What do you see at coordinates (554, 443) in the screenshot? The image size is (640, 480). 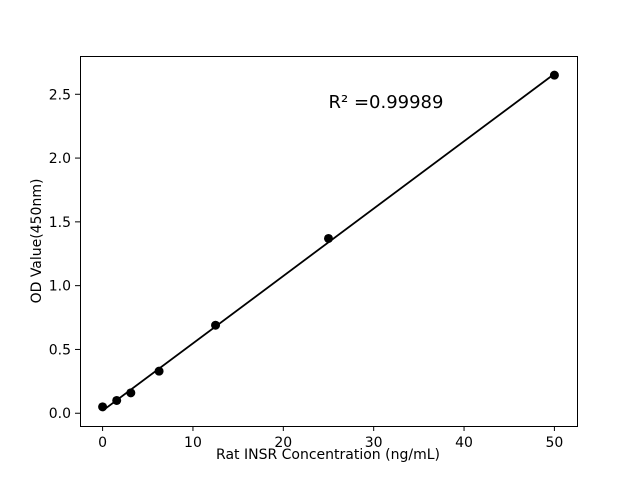 I see `x-tick-label: 50` at bounding box center [554, 443].